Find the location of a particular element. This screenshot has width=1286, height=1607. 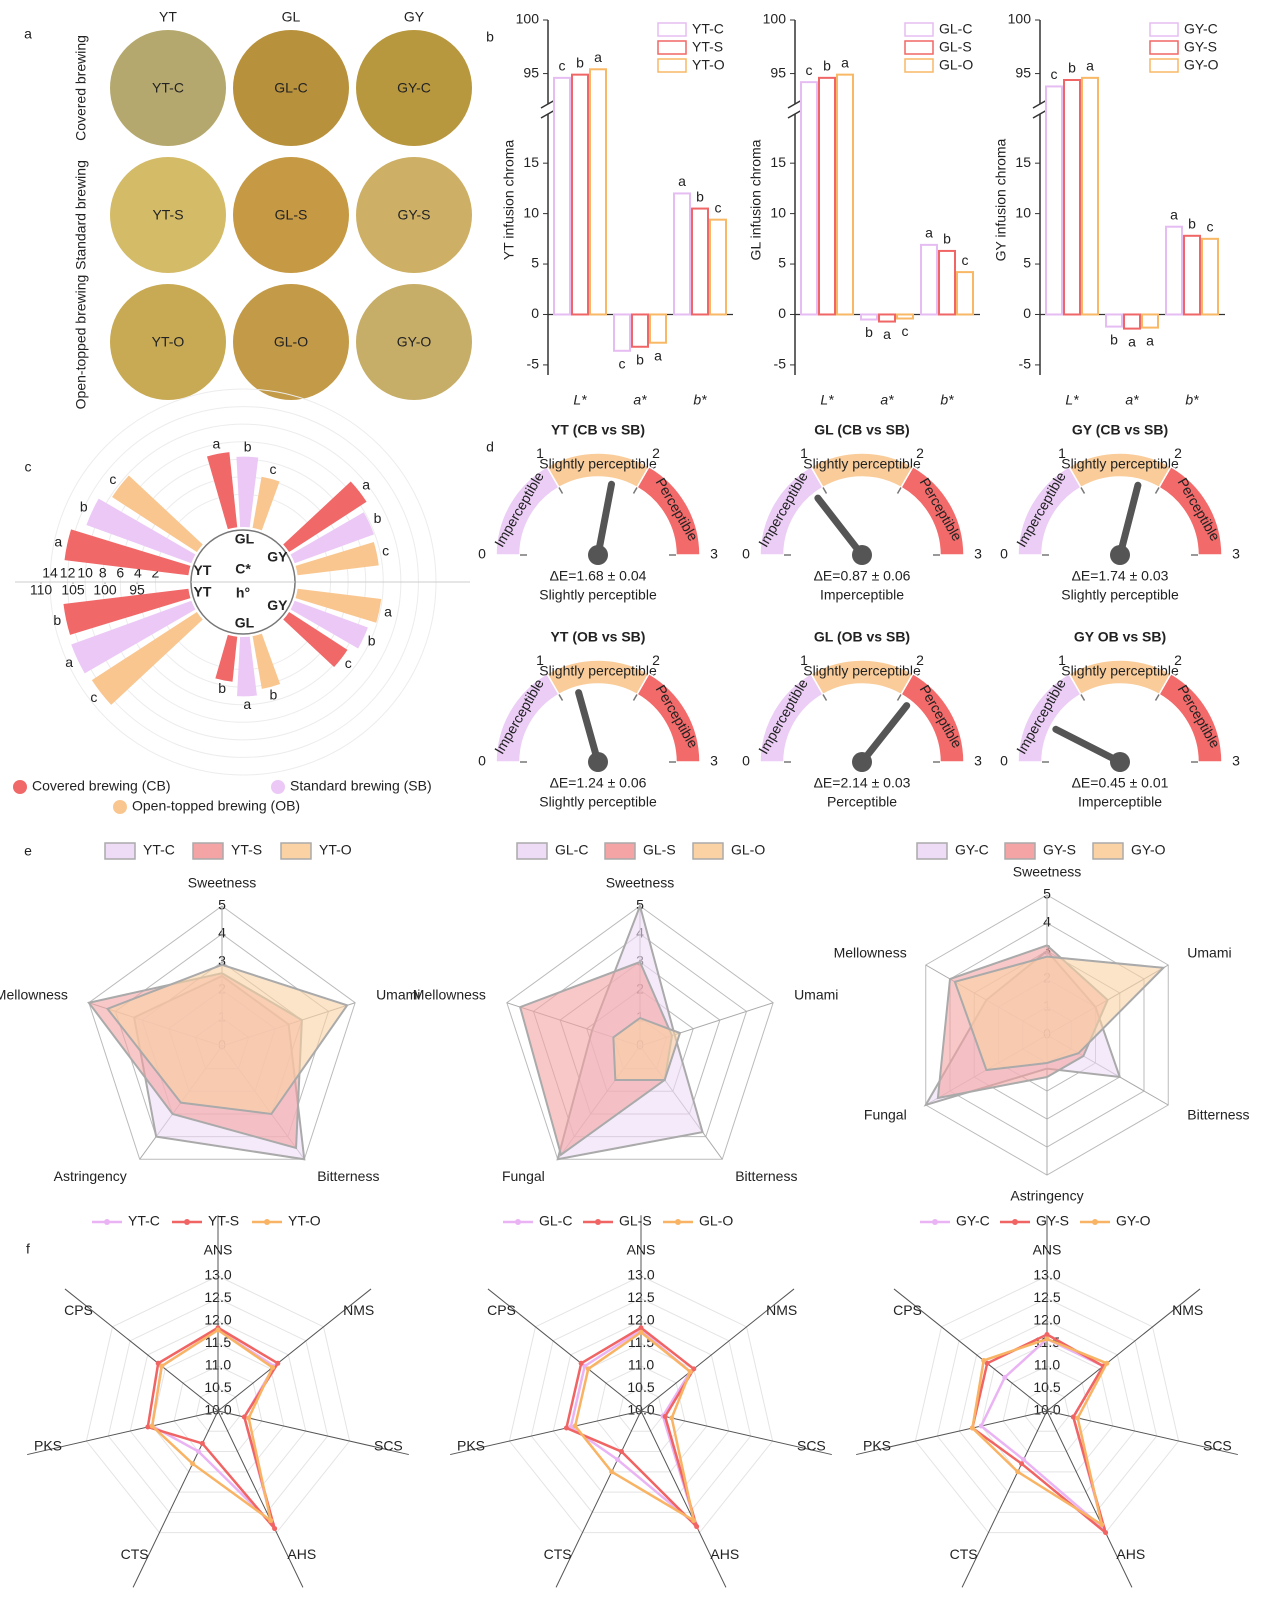

swatch-label: GY-C is located at coordinates (414, 88).